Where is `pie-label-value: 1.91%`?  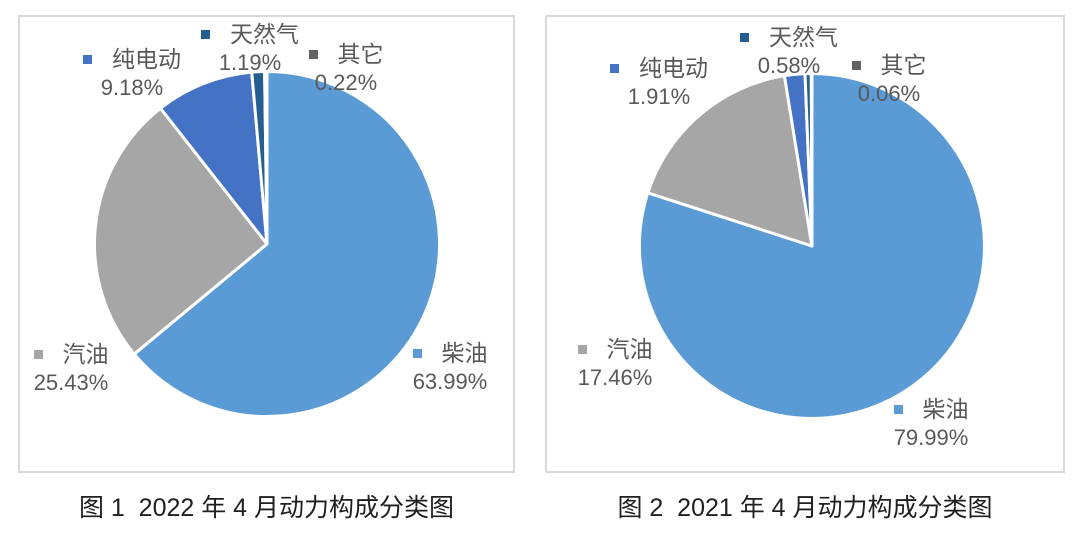
pie-label-value: 1.91% is located at coordinates (659, 96).